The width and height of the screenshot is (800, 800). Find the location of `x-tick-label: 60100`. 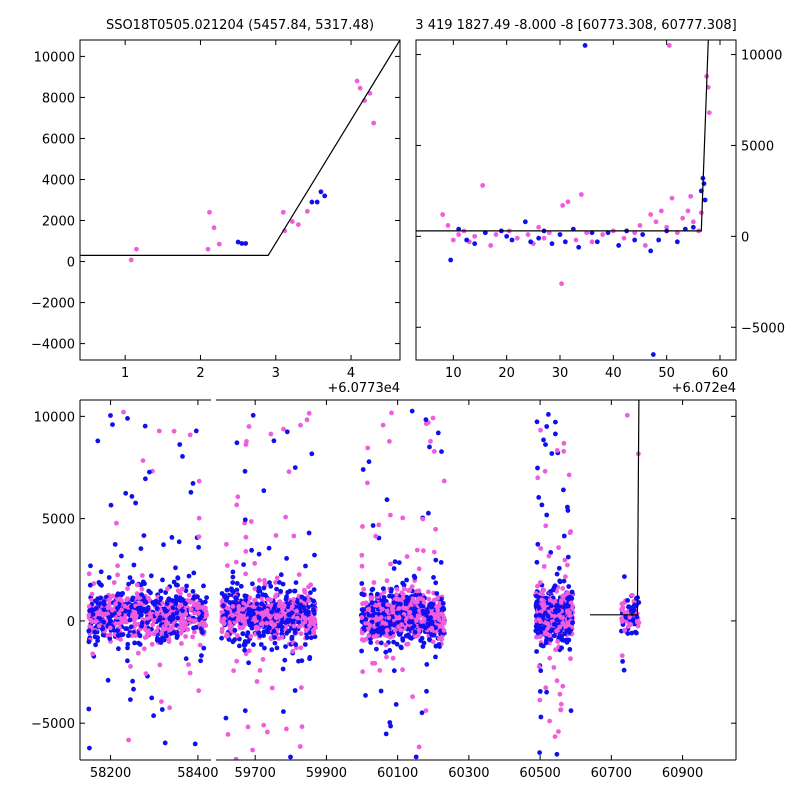

x-tick-label: 60100 is located at coordinates (397, 773).